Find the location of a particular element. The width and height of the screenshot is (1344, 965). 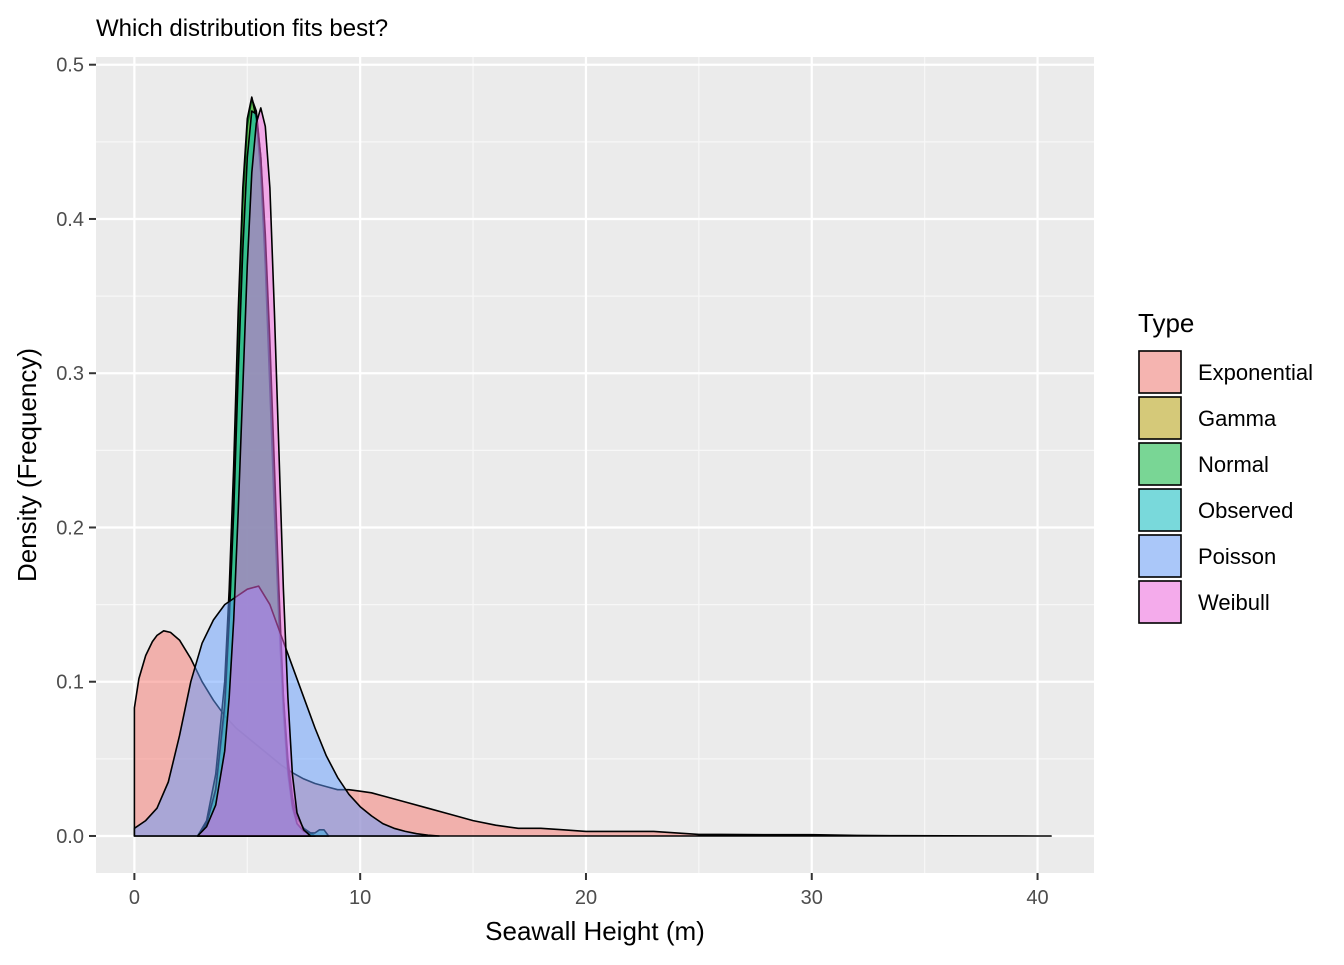

x-tick-label: 0 is located at coordinates (134, 898).